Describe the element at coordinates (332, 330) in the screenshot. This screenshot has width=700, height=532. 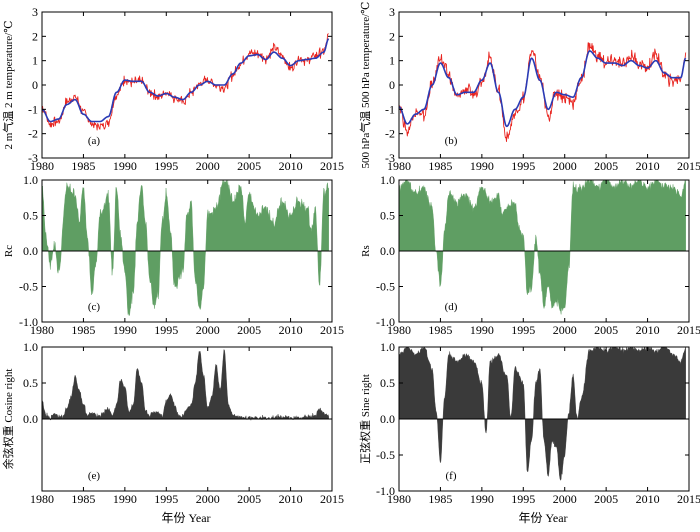
I see `x-tick-label-c-2015: 2015` at that location.